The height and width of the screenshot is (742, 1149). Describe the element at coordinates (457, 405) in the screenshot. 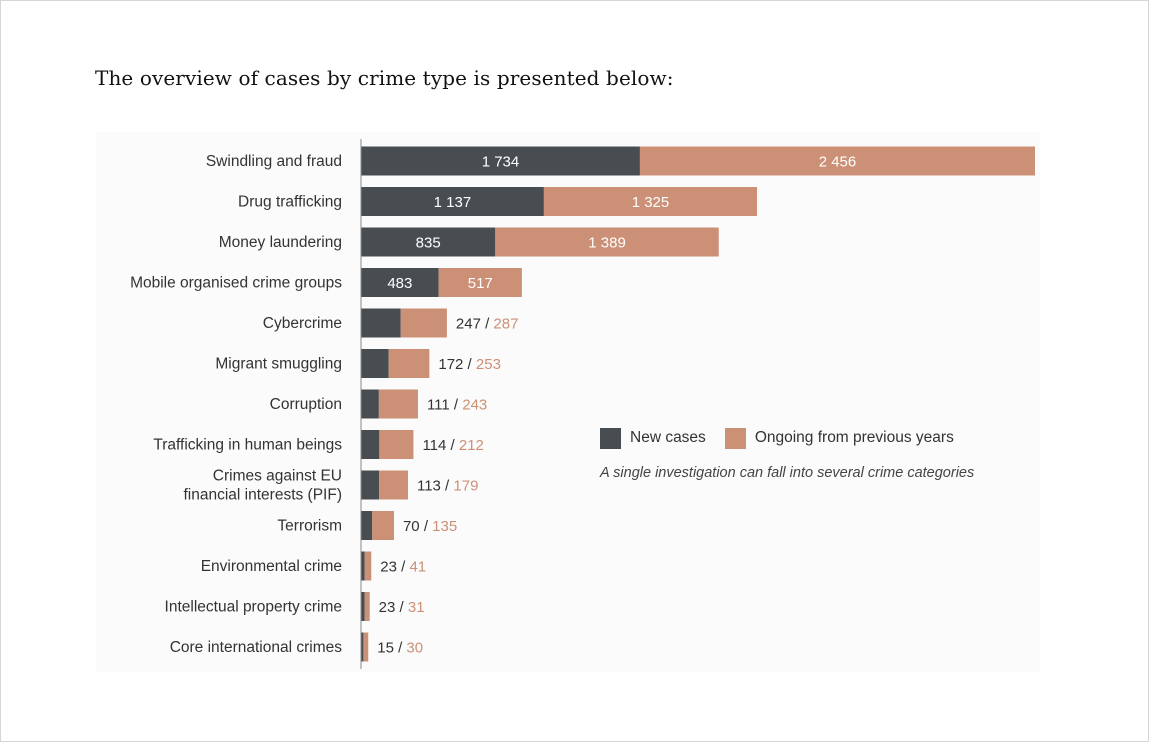

I see `data-label-pair: 111 / 243` at that location.